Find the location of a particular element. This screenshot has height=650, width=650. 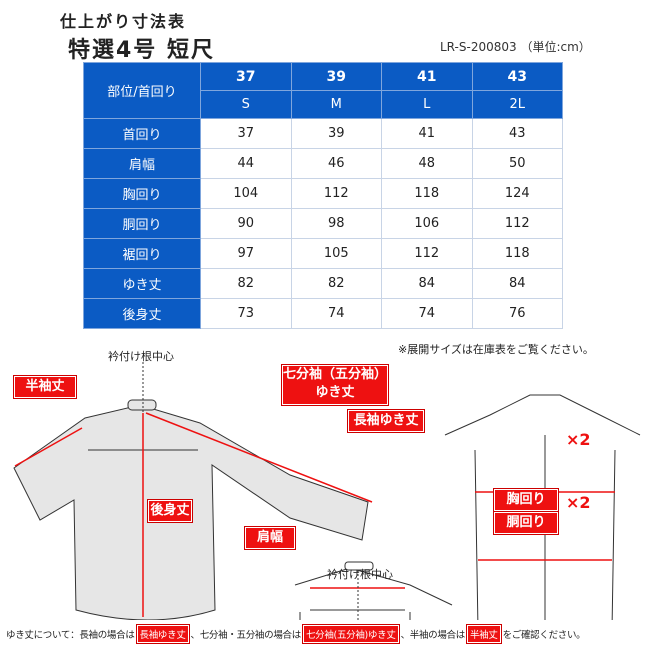

three-quarter-text: 七分袖（五分袖） is located at coordinates (335, 374).